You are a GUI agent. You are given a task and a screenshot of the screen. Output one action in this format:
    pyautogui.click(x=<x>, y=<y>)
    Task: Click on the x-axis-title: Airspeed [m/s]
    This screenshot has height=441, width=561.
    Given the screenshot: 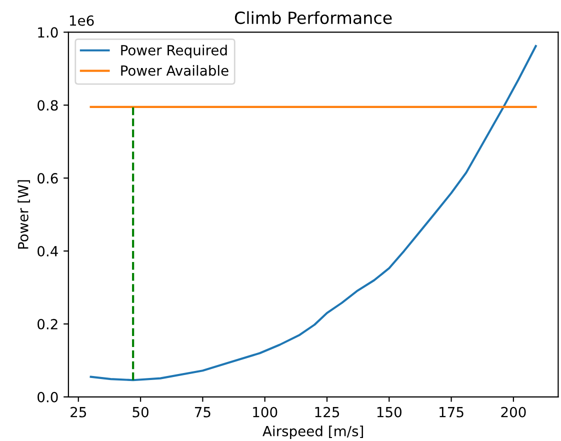 What is the action you would take?
    pyautogui.click(x=312, y=433)
    